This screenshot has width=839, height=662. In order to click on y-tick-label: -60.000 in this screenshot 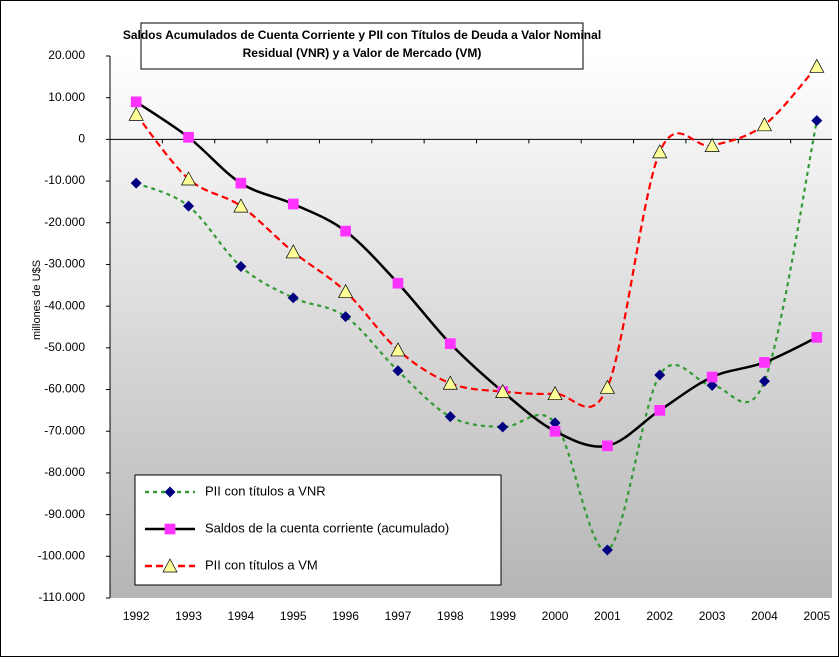, I will do `click(64, 389)`.